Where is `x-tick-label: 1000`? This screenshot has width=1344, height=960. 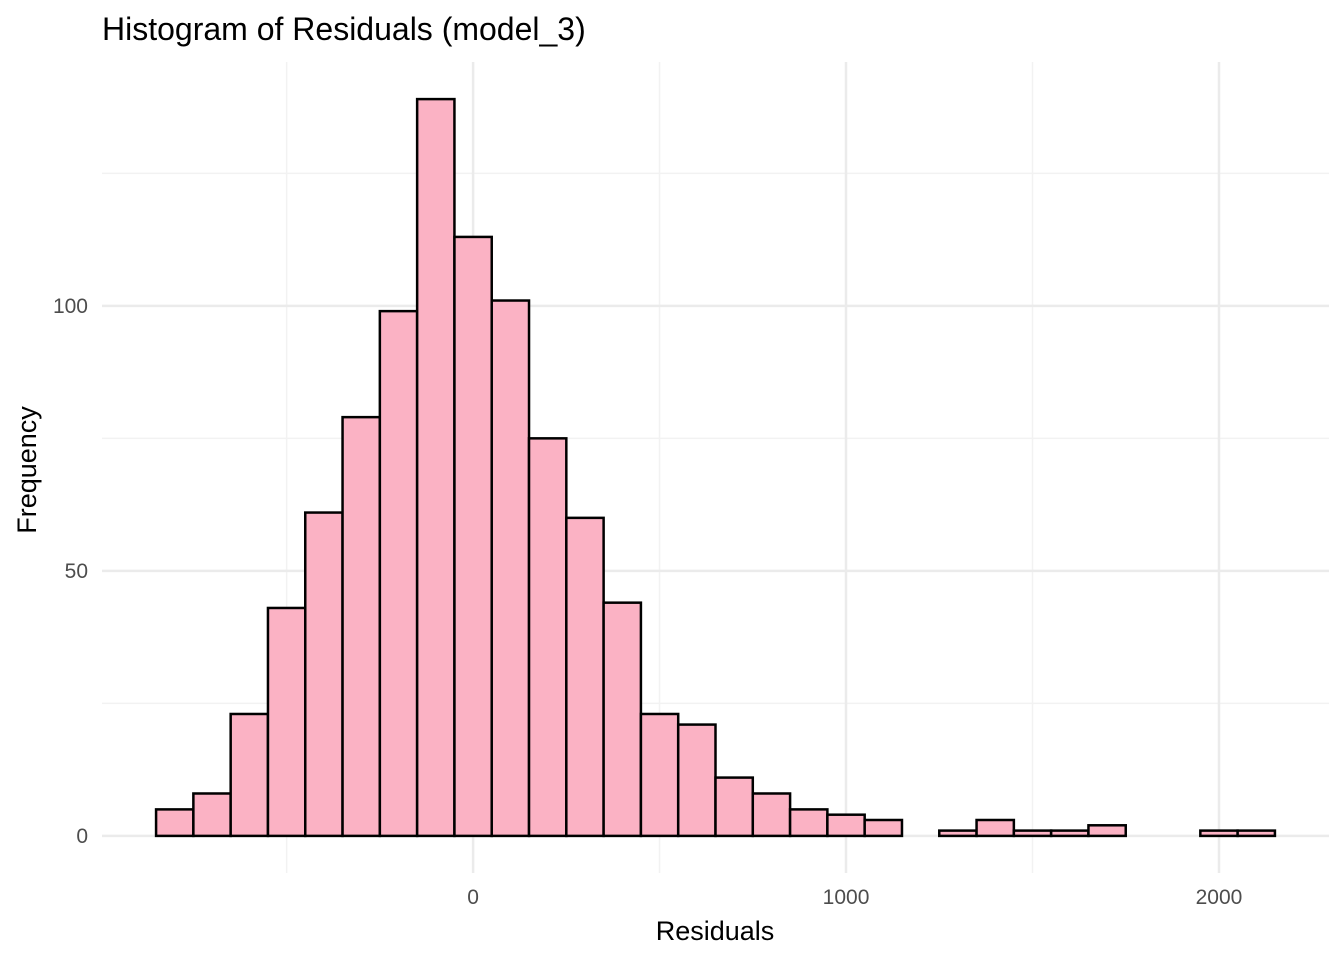 x-tick-label: 1000 is located at coordinates (846, 897).